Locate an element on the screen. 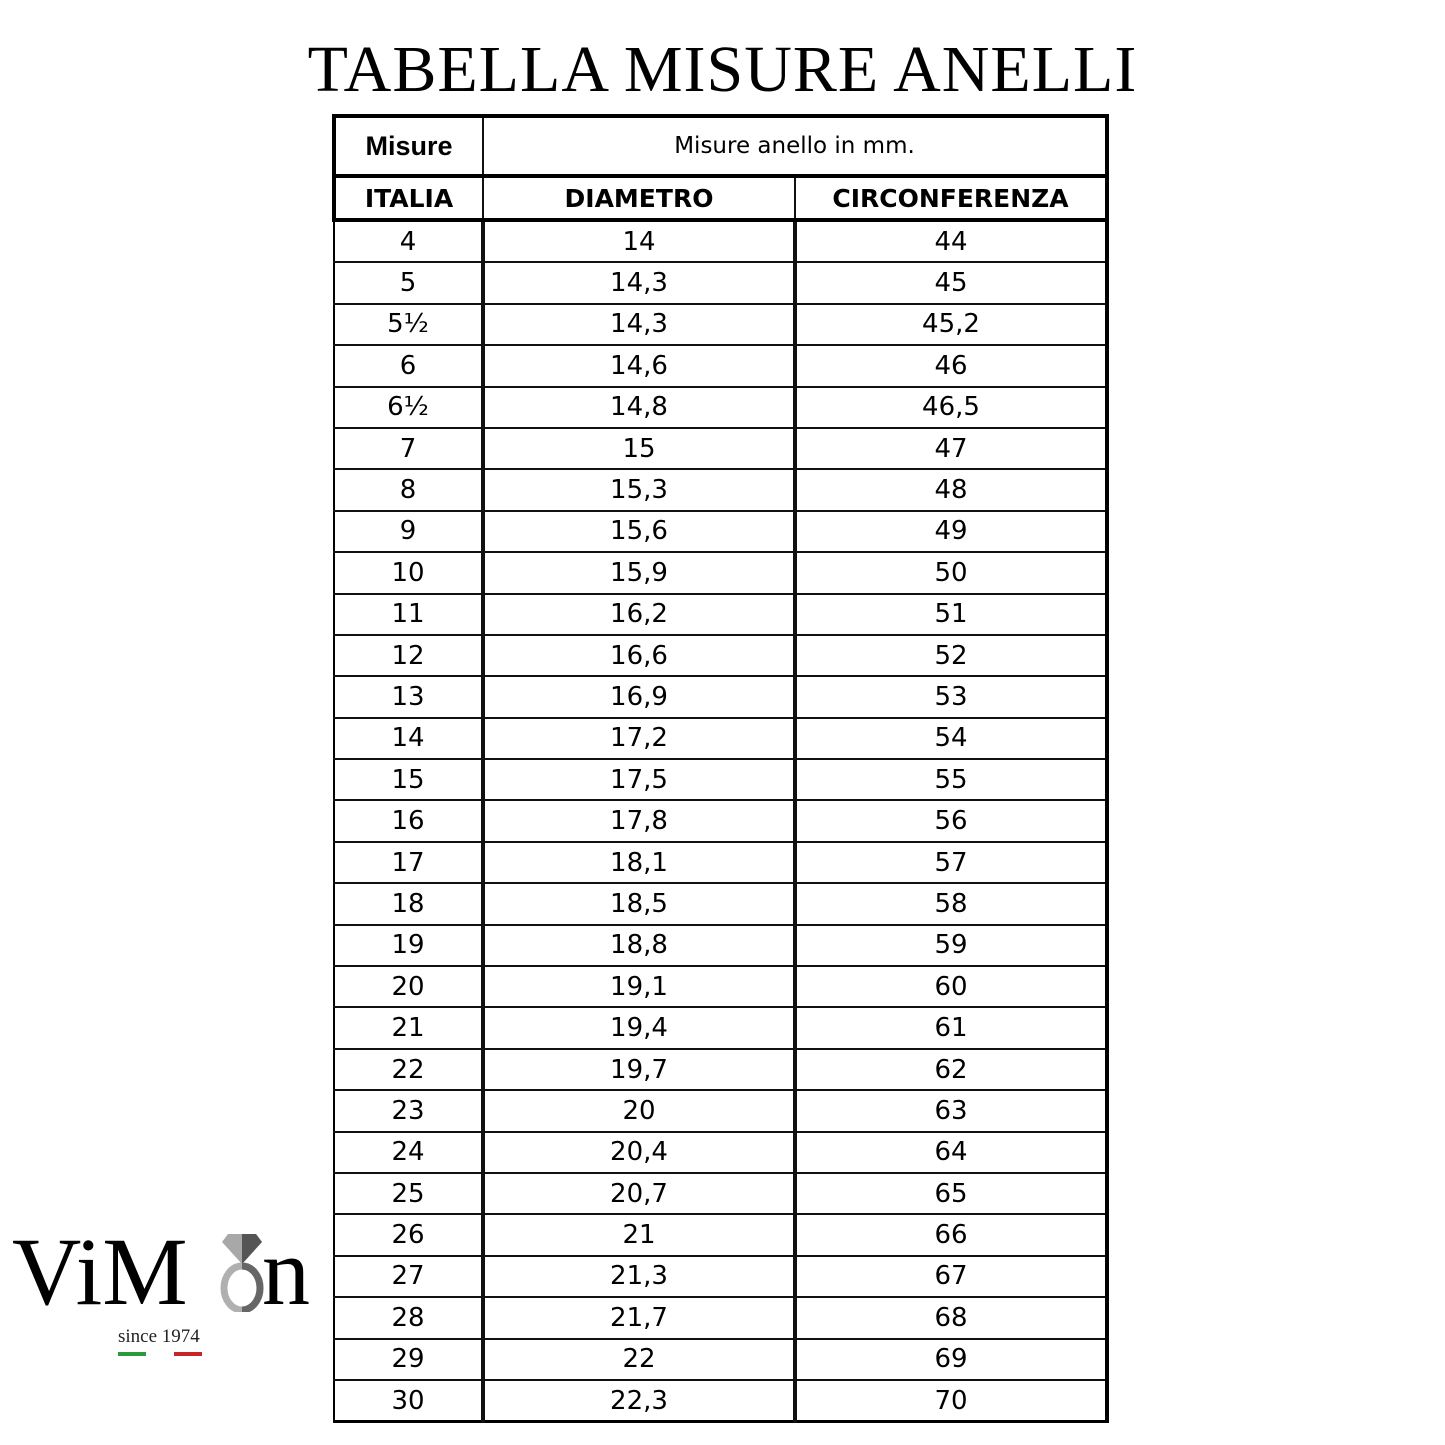 The height and width of the screenshot is (1445, 1445). italia-size-cell: 24 is located at coordinates (408, 1152).